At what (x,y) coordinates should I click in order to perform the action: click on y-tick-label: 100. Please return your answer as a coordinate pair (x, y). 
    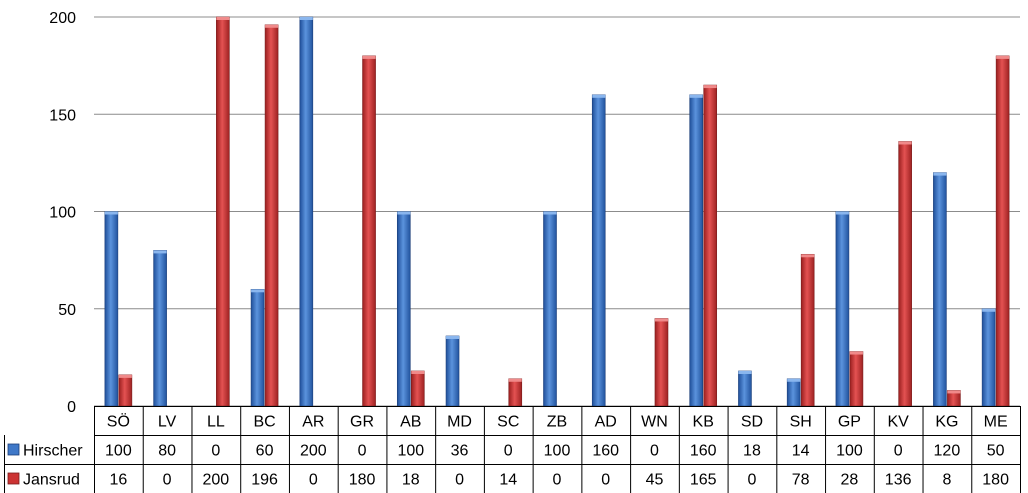
    Looking at the image, I should click on (62, 213).